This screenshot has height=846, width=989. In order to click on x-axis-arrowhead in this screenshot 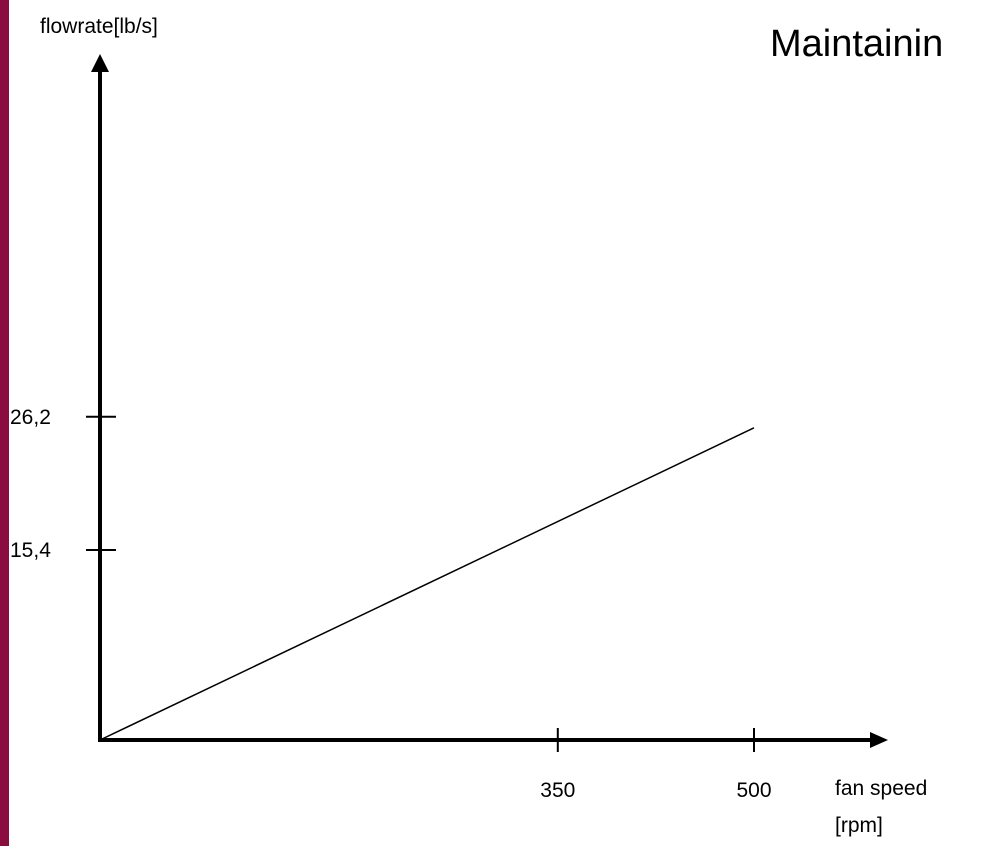, I will do `click(879, 740)`.